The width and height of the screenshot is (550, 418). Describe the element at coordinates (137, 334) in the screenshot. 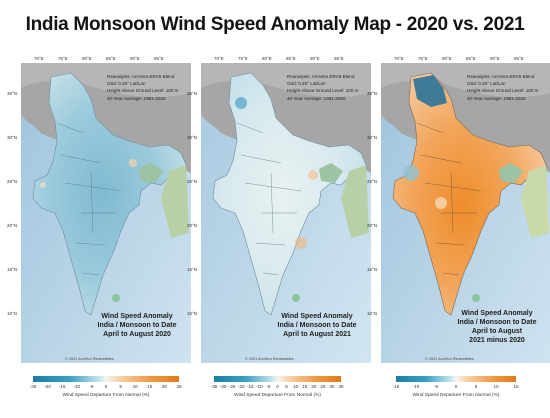

I see `caption-line: April to August 2020` at that location.